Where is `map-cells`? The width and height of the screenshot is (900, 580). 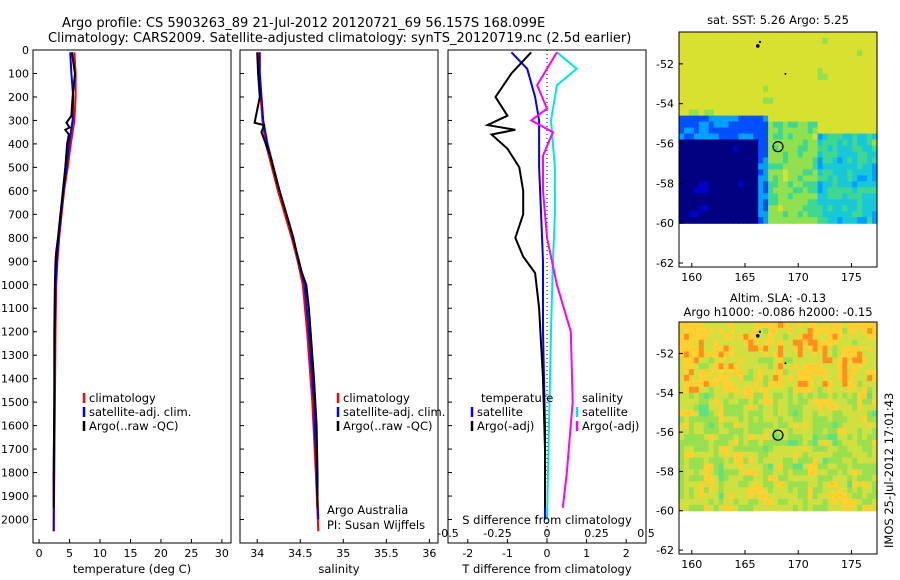
map-cells is located at coordinates (778, 417).